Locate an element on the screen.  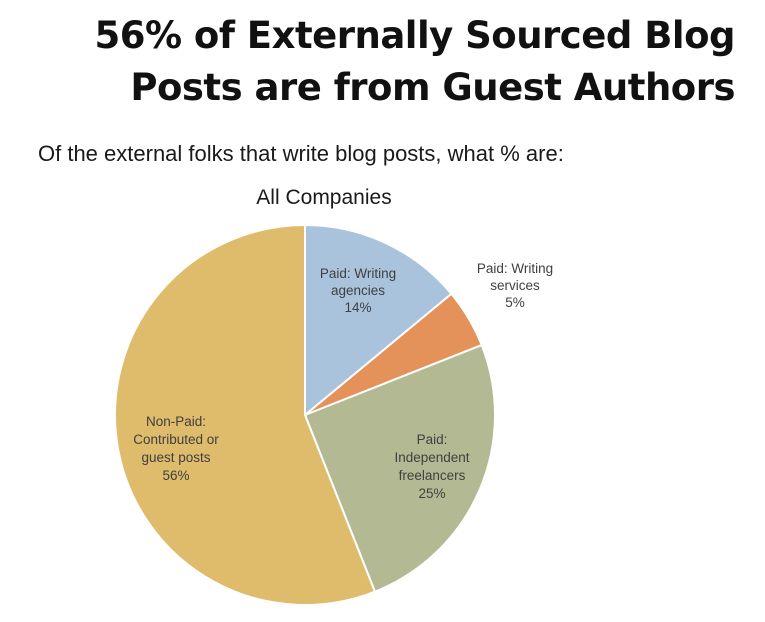
headline-line-2: Posts are from Guest Authors is located at coordinates (432, 87).